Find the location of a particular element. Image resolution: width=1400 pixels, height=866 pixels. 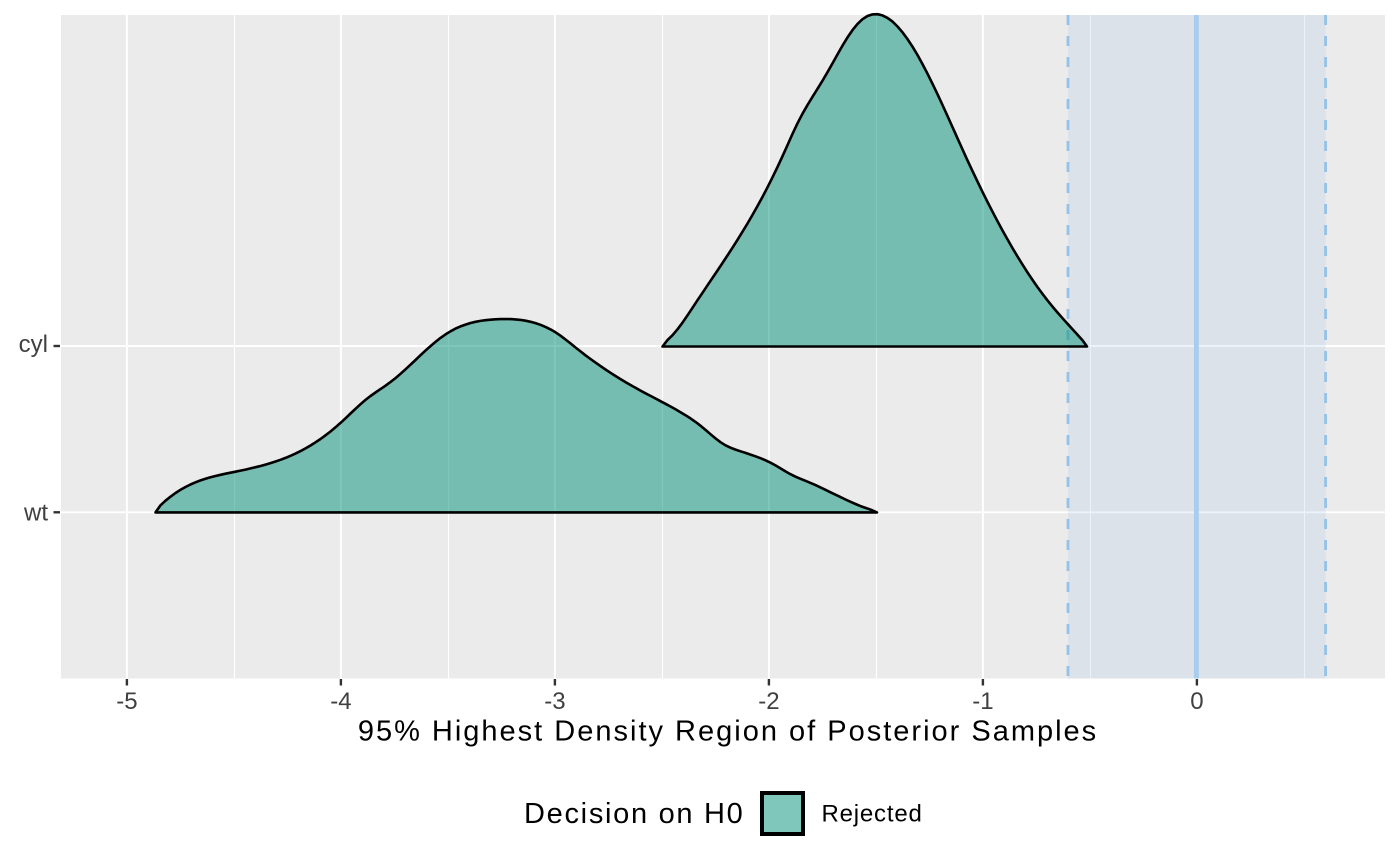

svg-text: -1 is located at coordinates (982, 701).